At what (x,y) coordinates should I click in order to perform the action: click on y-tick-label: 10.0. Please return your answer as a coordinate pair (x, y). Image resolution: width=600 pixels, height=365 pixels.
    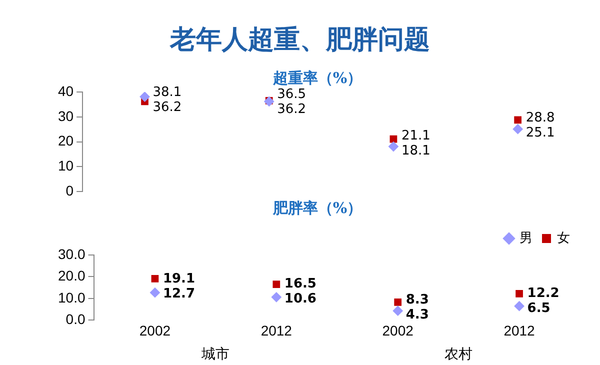
    Looking at the image, I should click on (72, 297).